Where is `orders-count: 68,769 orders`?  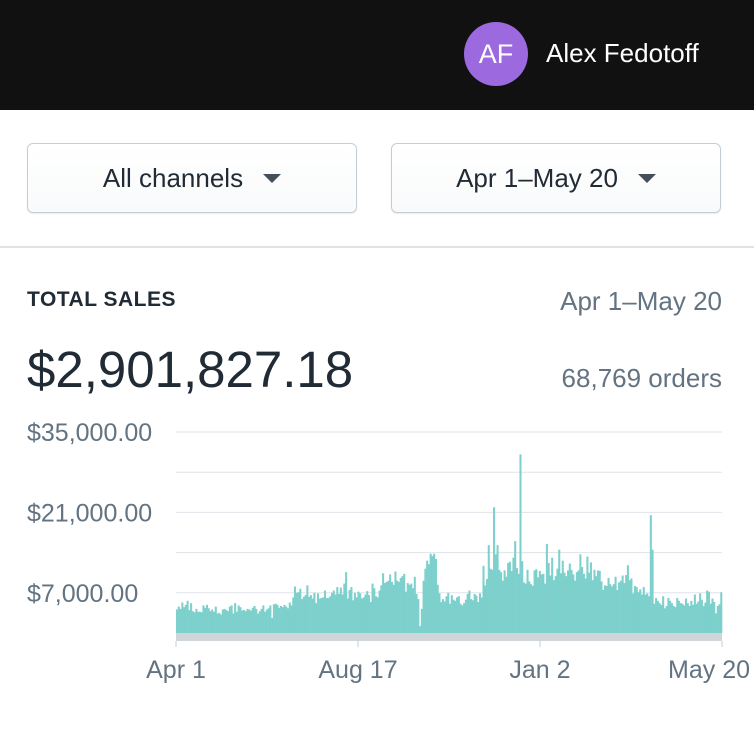 orders-count: 68,769 orders is located at coordinates (641, 378).